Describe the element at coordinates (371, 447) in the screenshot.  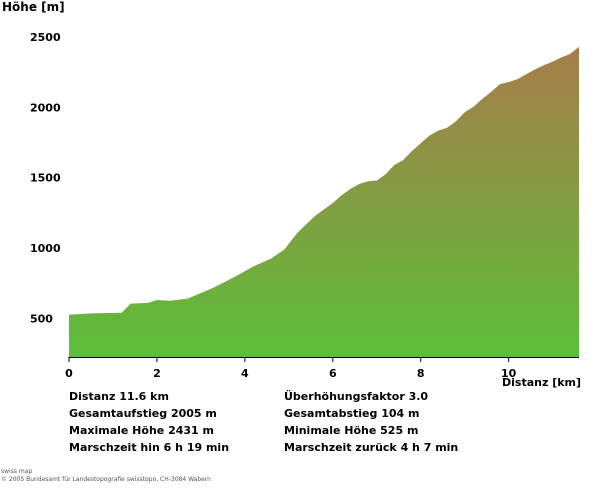
I see `stat-marschzeit-zurueck: Marschzeit zurück 4 h 7 min` at that location.